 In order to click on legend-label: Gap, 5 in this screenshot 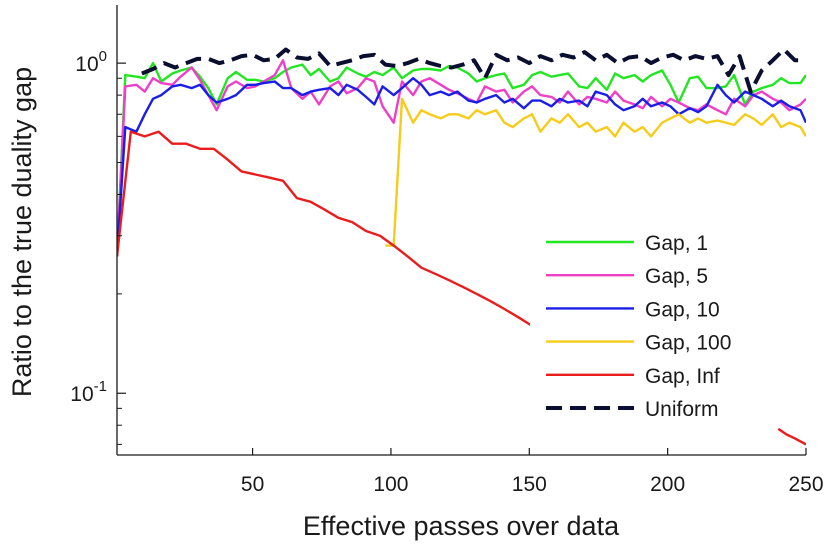, I will do `click(676, 276)`.